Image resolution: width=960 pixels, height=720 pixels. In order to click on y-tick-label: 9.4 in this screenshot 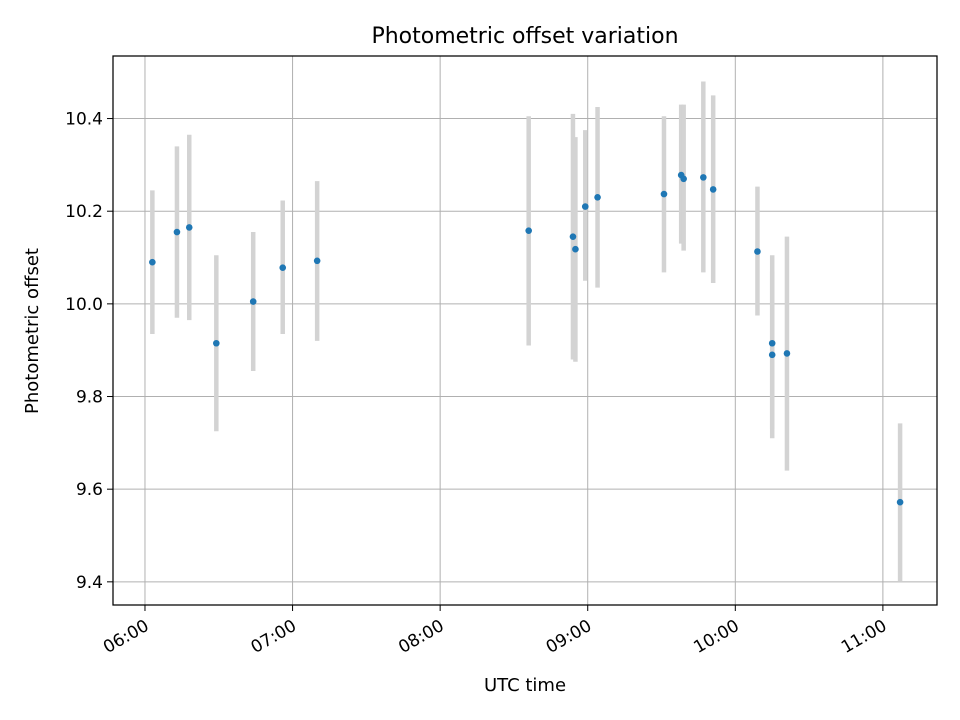, I will do `click(89, 583)`.